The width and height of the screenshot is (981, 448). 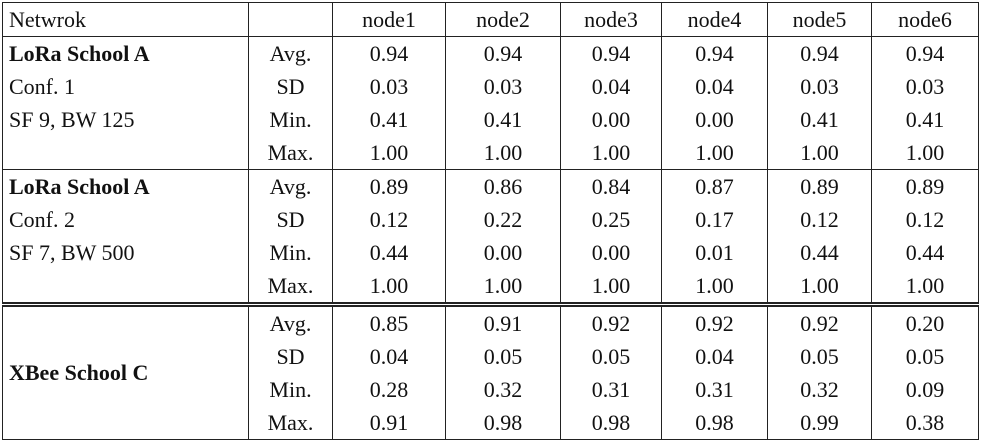 I want to click on data-row: SF 7, BW 500 Min. 0.44 0.00 0.00 0.01 0.44 0.44, so click(x=490, y=252).